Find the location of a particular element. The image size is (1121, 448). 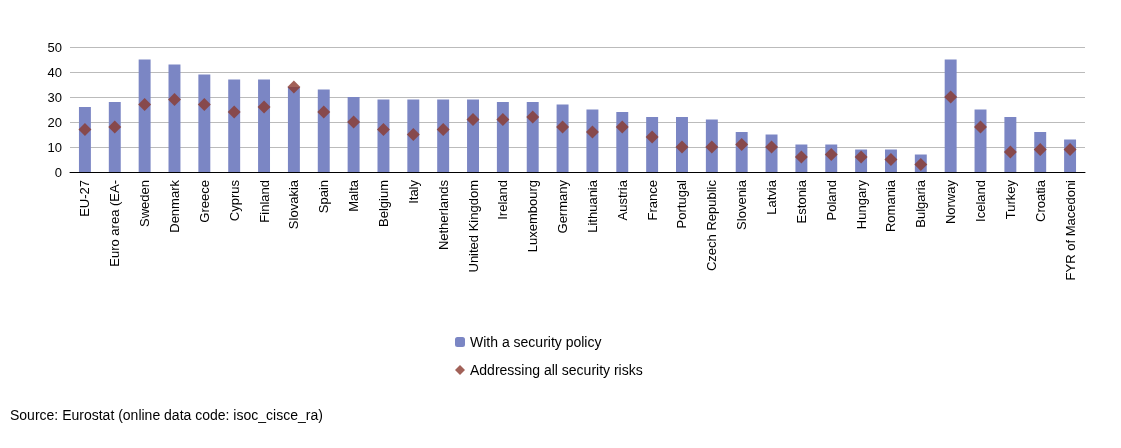

x-tick-label: Romania is located at coordinates (891, 206).